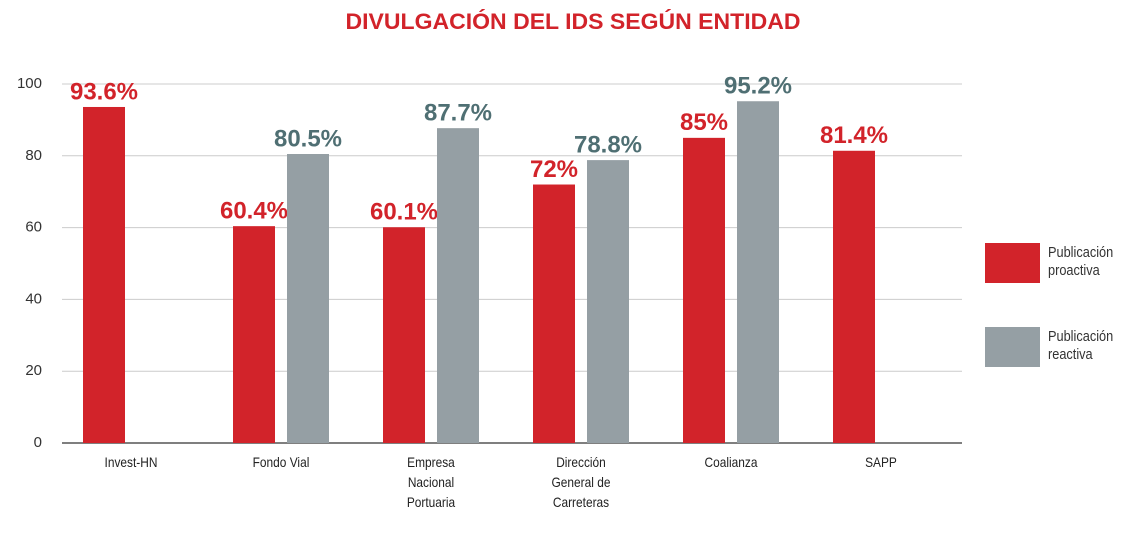  I want to click on value-label: 87.7%, so click(458, 113).